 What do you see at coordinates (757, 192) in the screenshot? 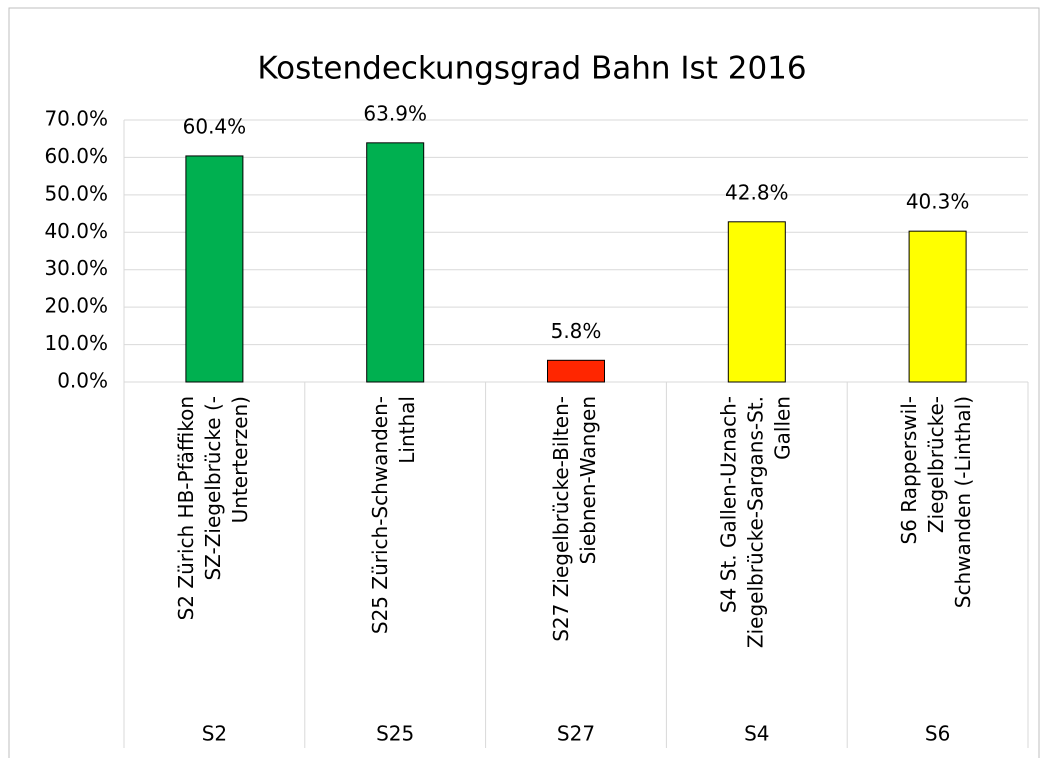
I see `value-label: 42.8%` at bounding box center [757, 192].